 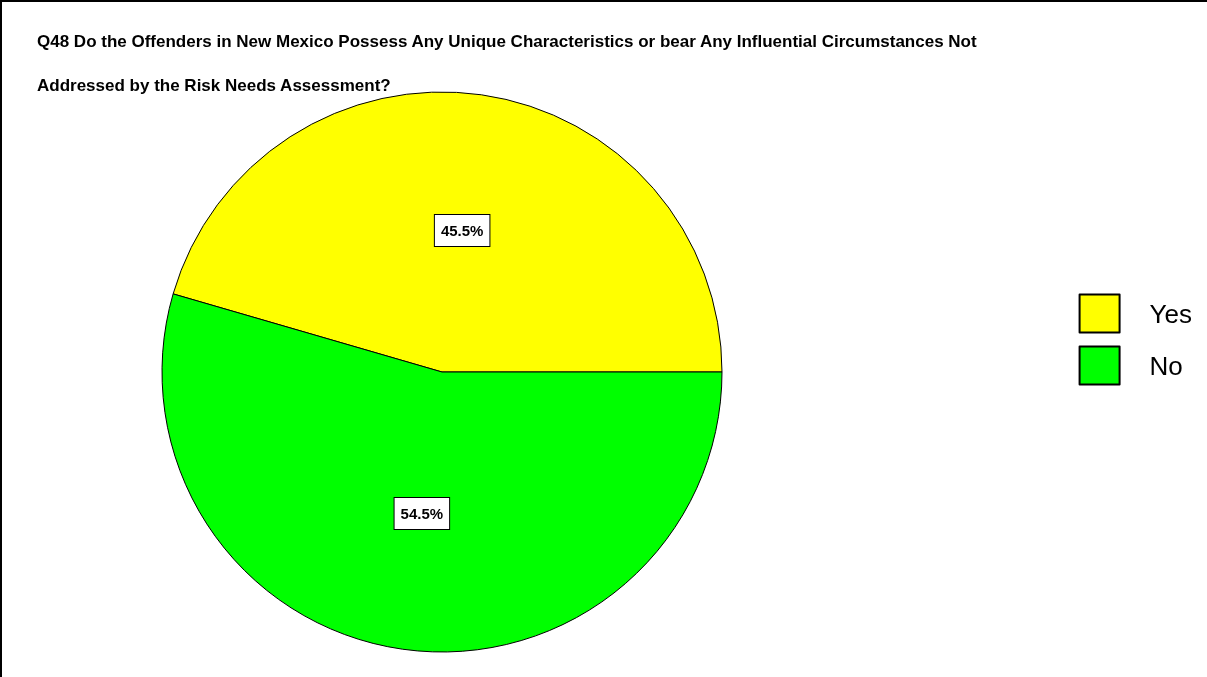 What do you see at coordinates (422, 514) in the screenshot?
I see `data-label: 54.5%` at bounding box center [422, 514].